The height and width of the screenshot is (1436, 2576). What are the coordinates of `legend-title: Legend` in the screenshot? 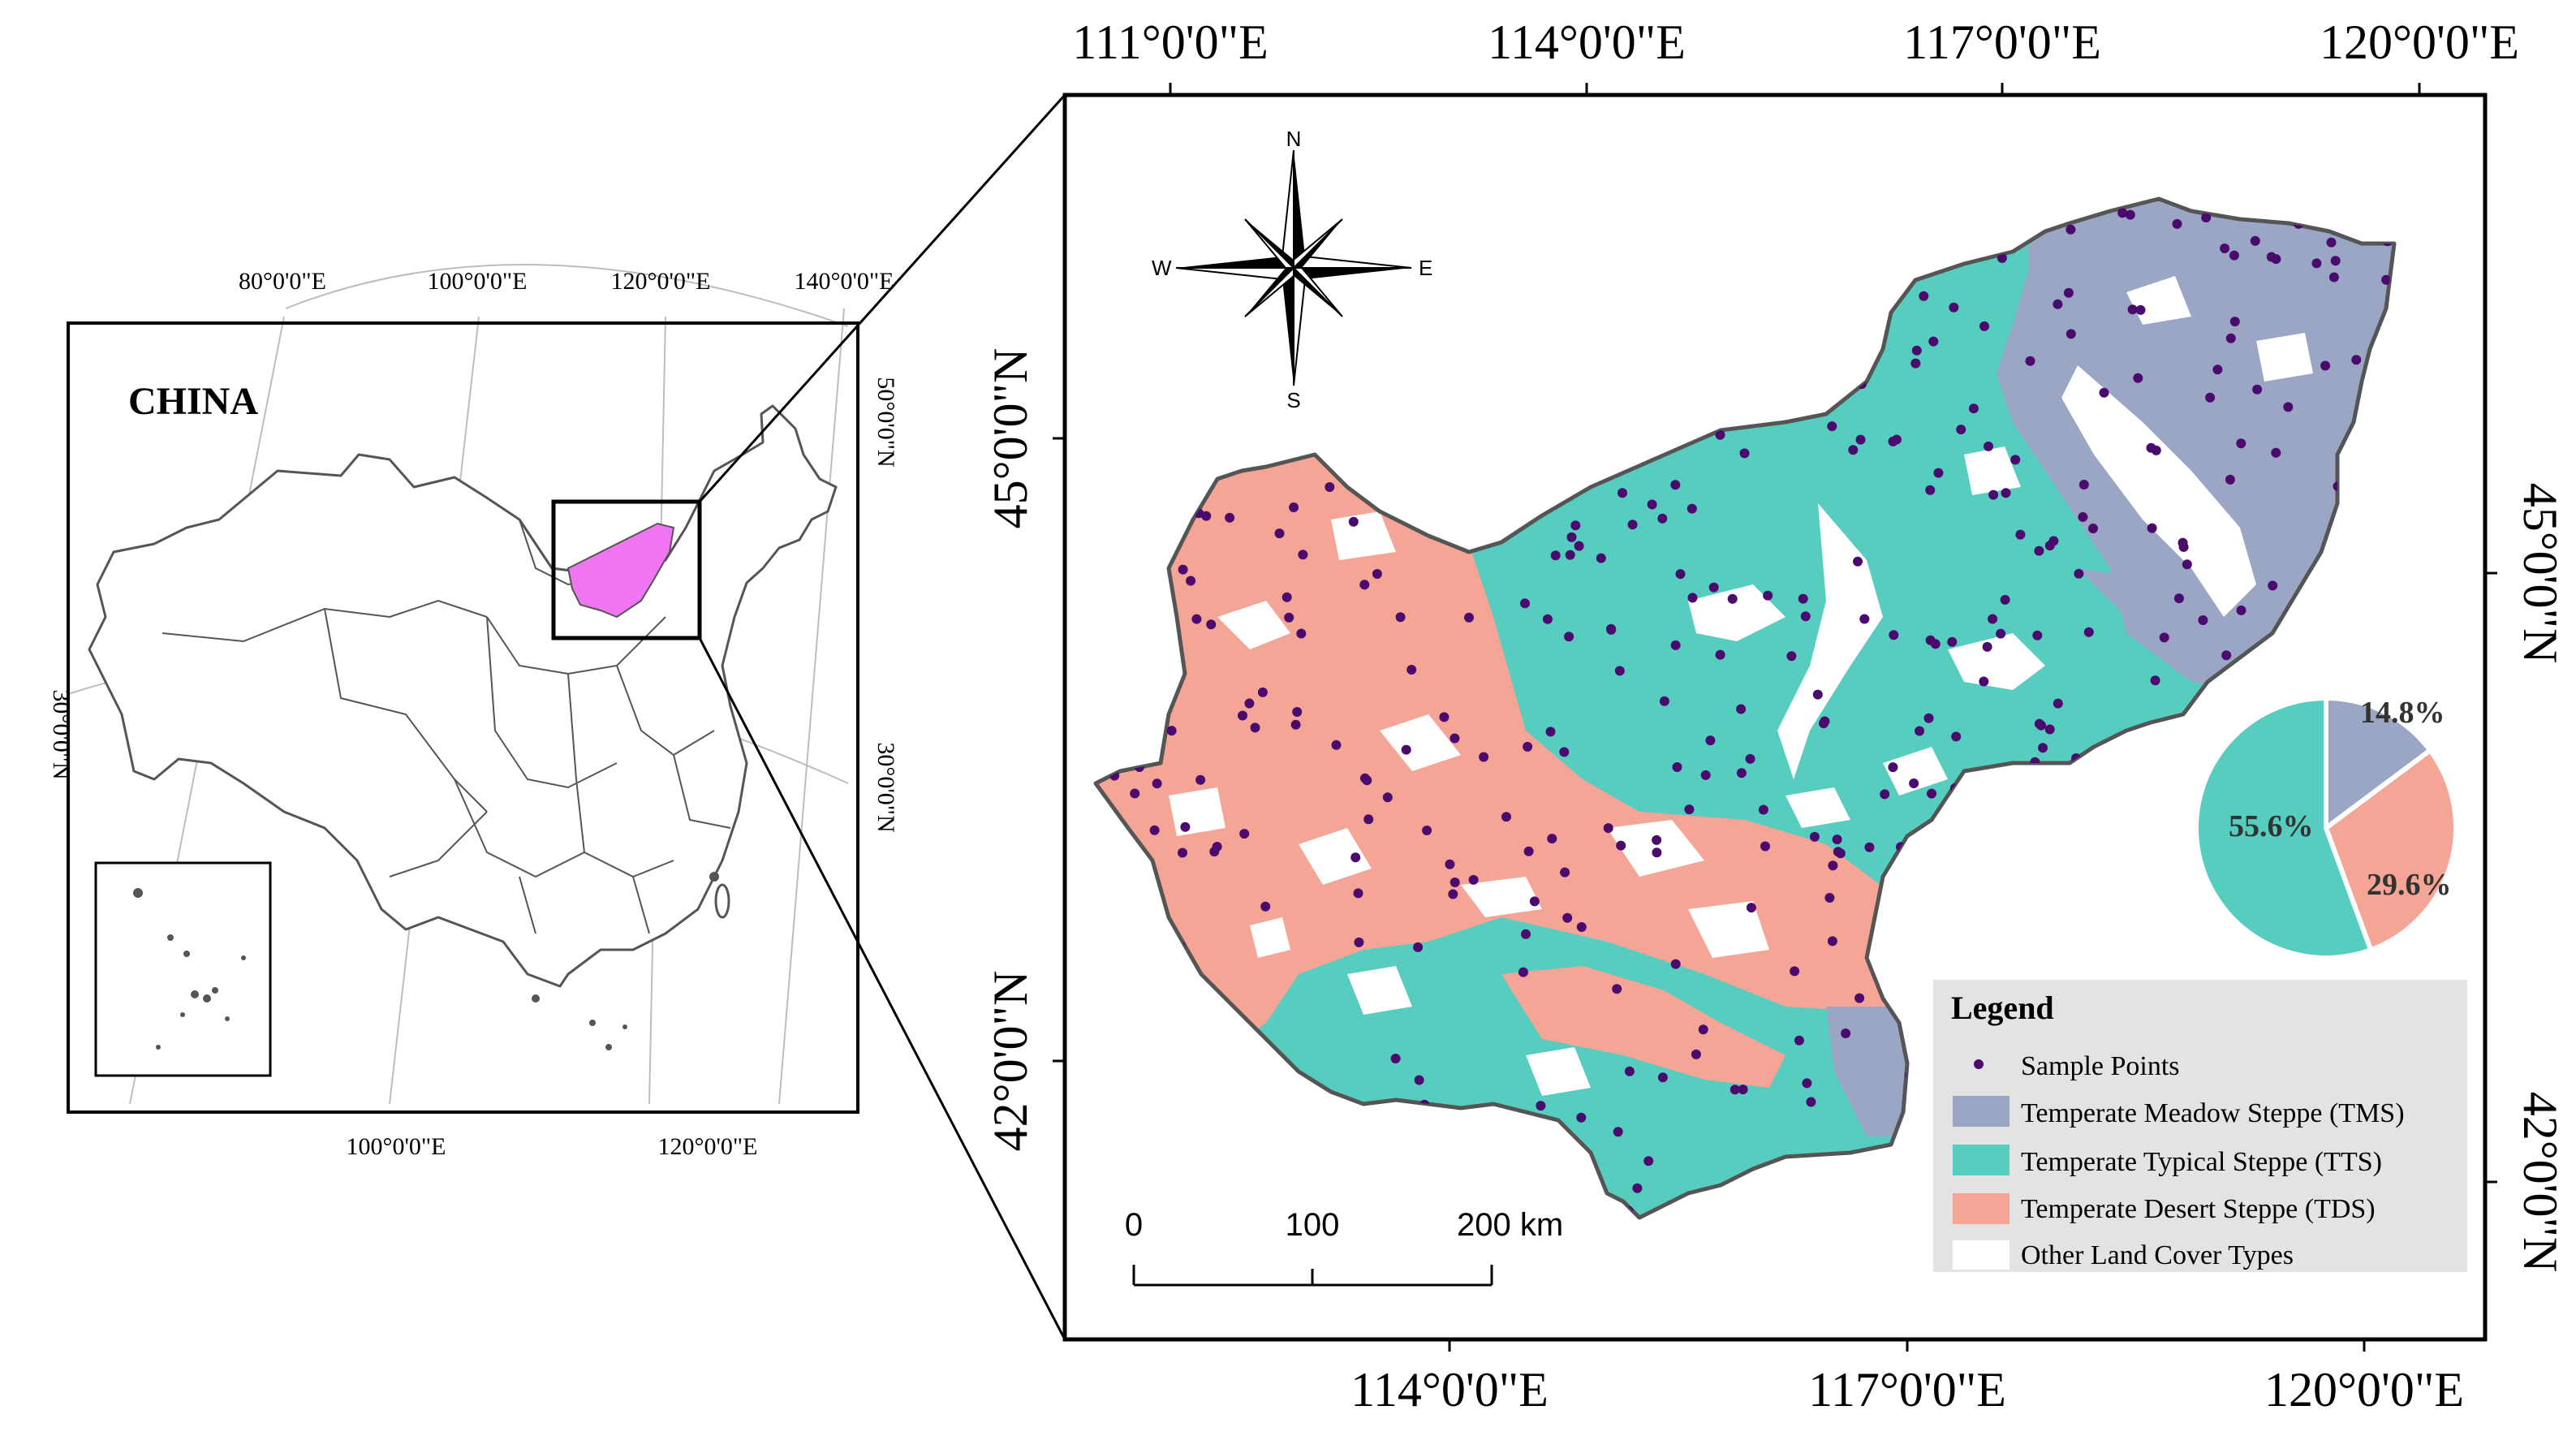 It's located at (2003, 1008).